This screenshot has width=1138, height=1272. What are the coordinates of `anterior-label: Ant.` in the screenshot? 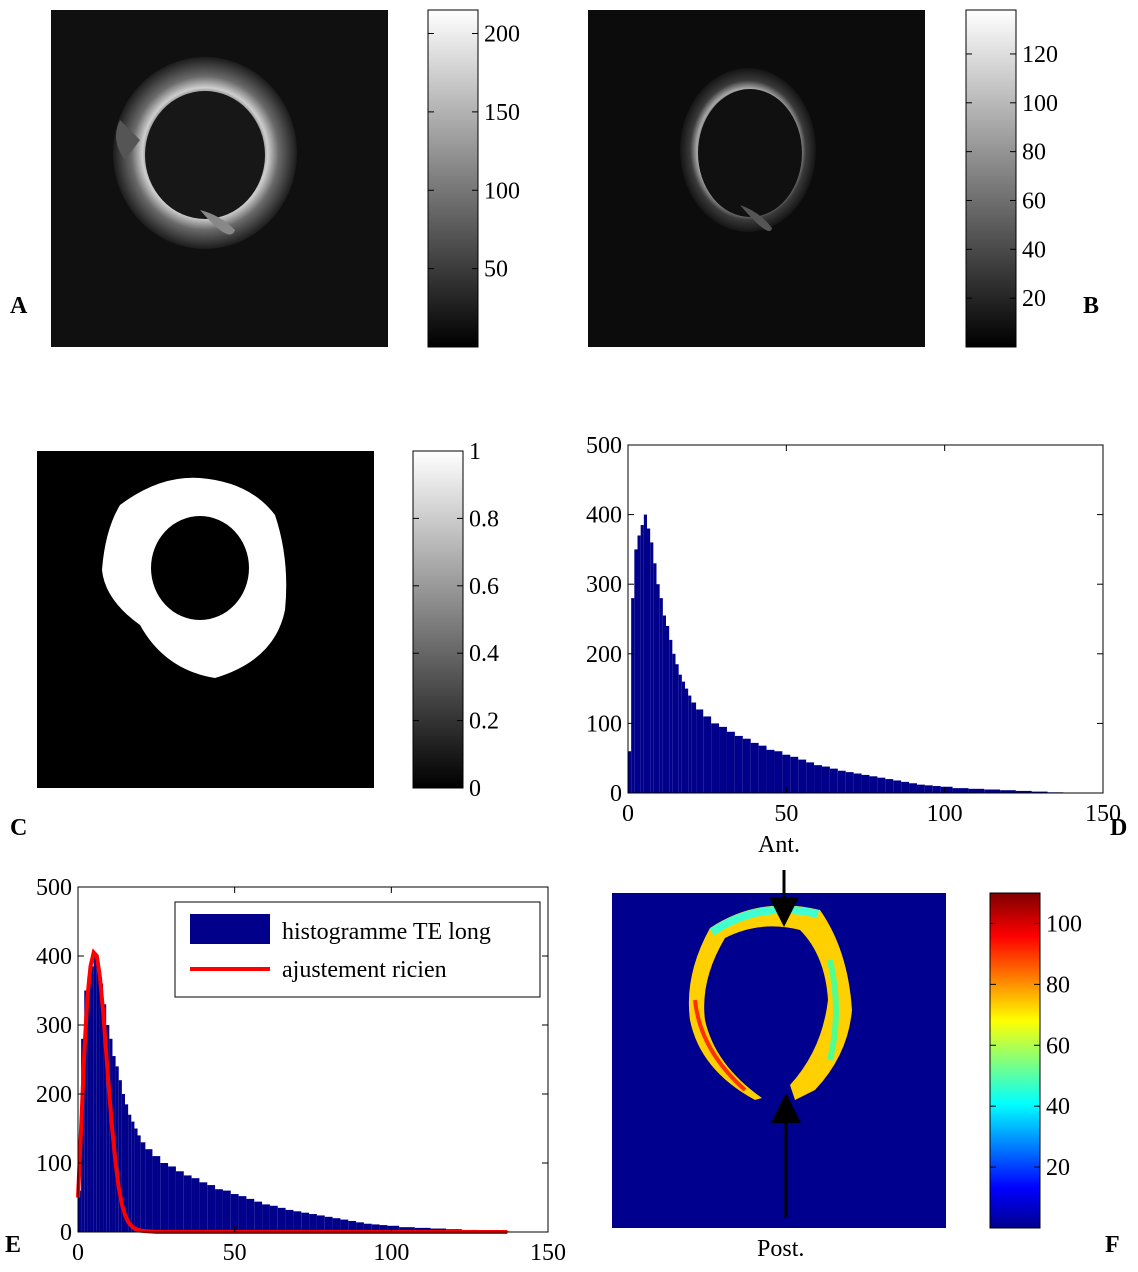 It's located at (779, 845).